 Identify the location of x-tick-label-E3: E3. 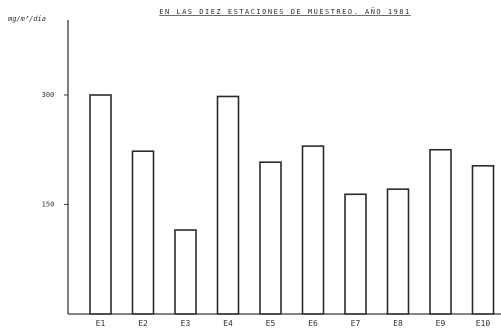
(186, 323).